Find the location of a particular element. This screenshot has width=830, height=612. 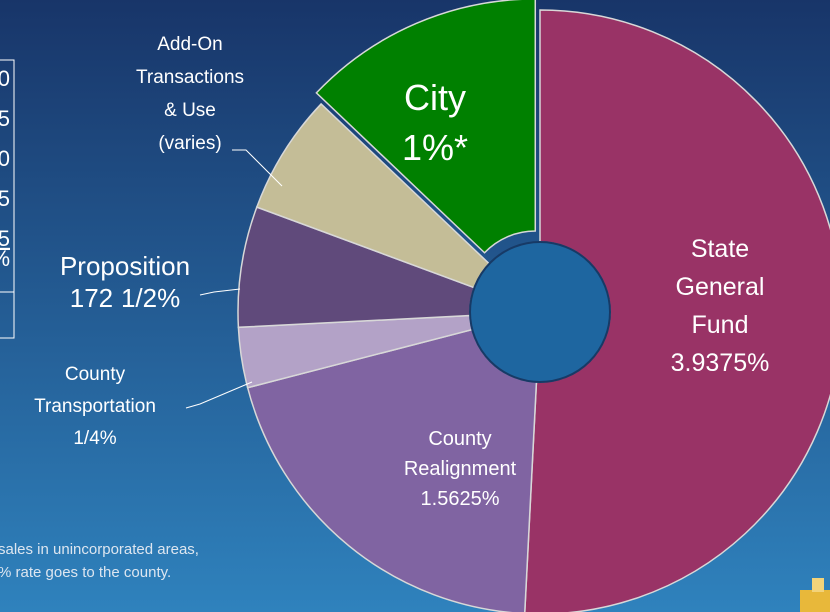

label-line: Realignment is located at coordinates (460, 469).